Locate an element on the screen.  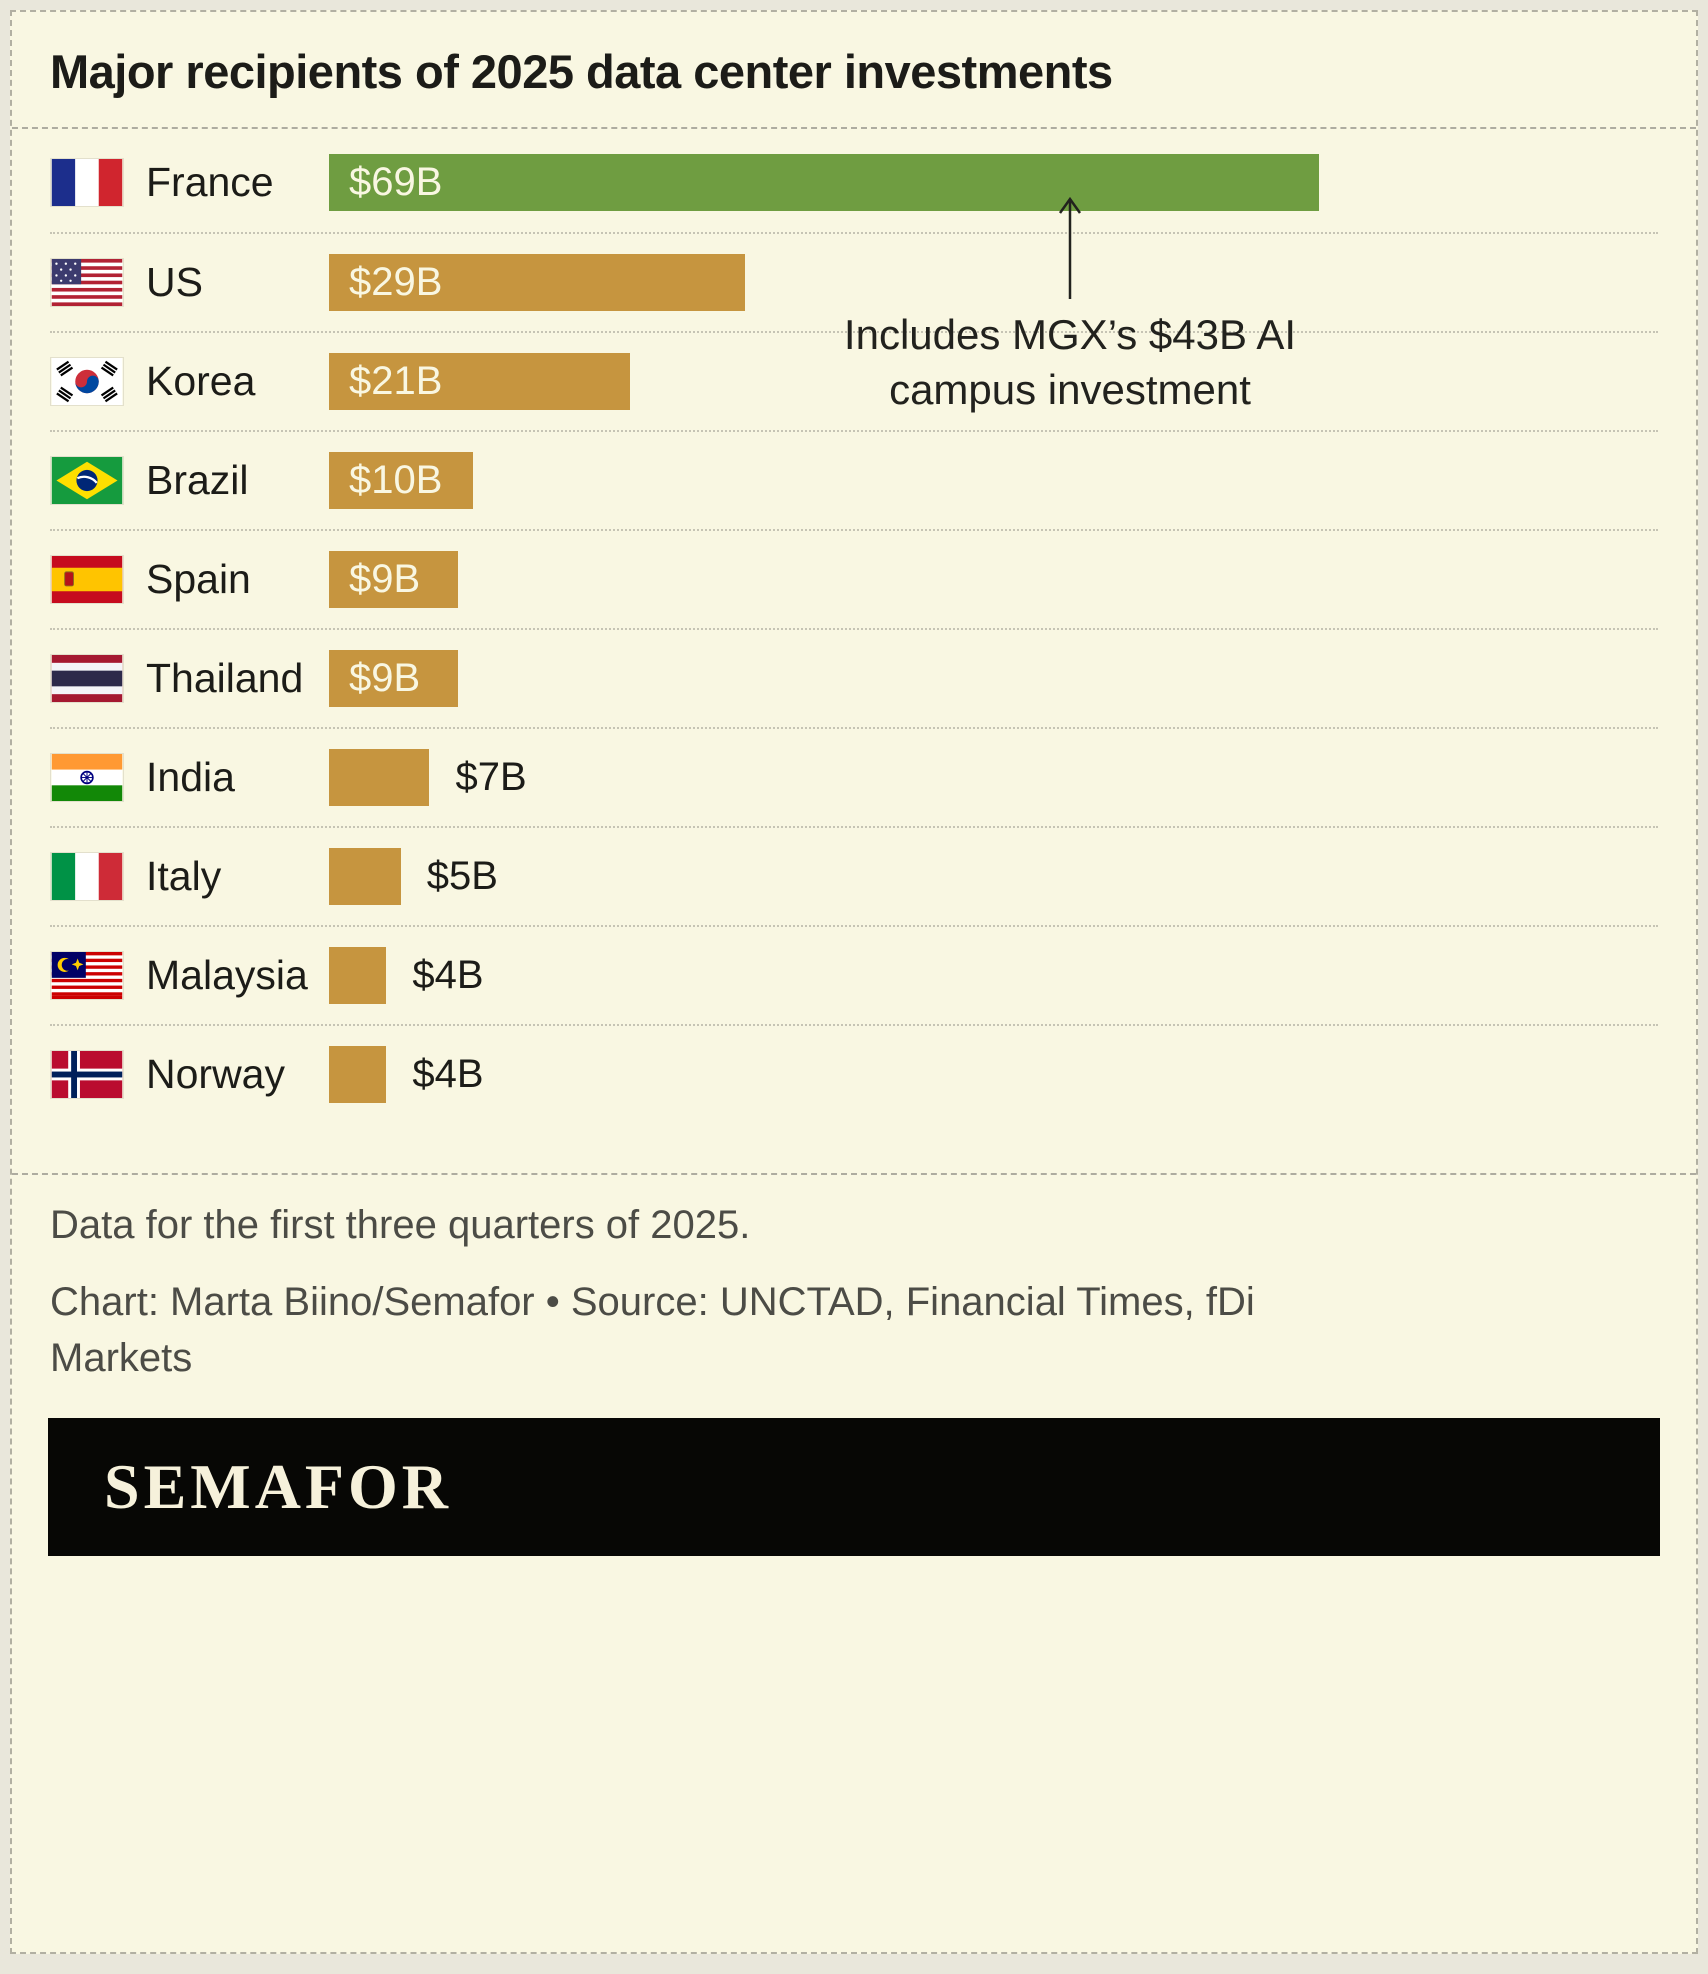
bar-area: $10B is located at coordinates (993, 480).